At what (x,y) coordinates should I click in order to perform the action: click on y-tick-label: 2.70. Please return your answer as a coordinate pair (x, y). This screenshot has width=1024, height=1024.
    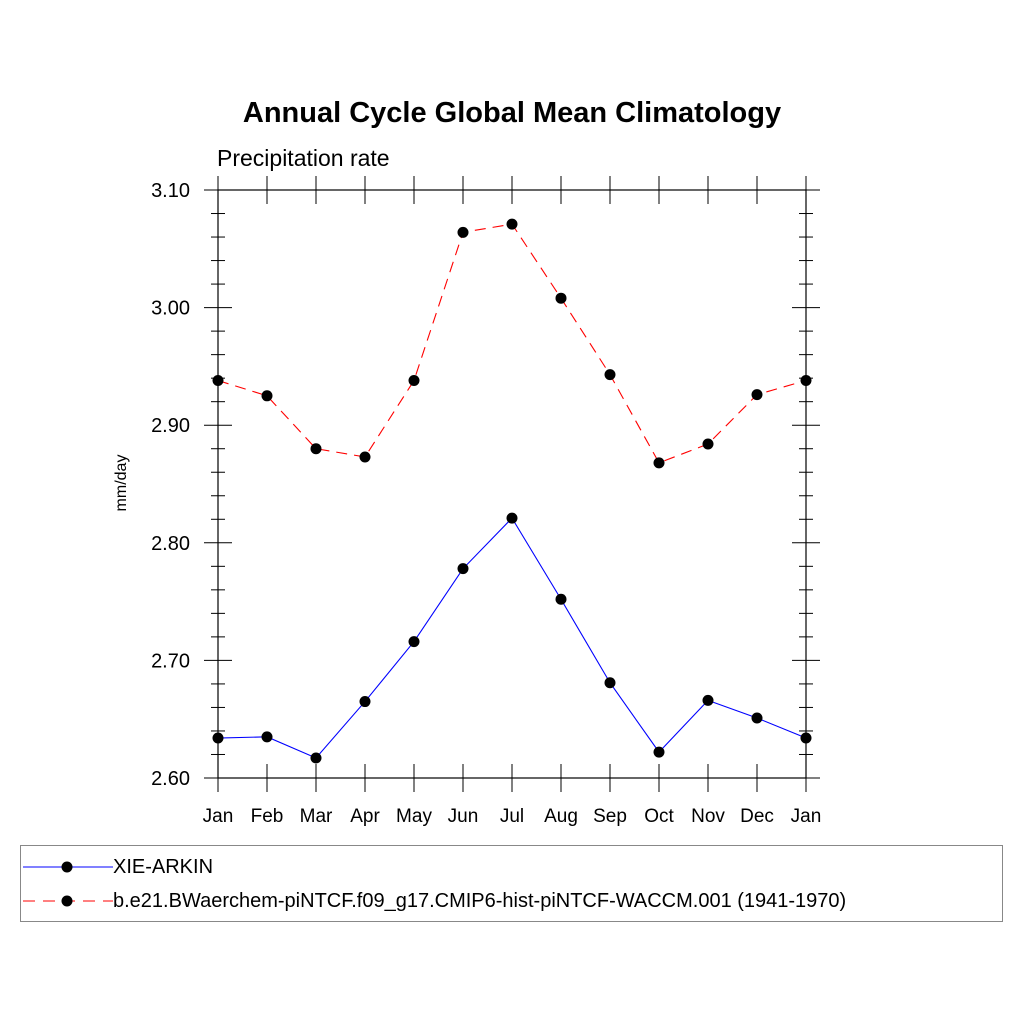
    Looking at the image, I should click on (170, 661).